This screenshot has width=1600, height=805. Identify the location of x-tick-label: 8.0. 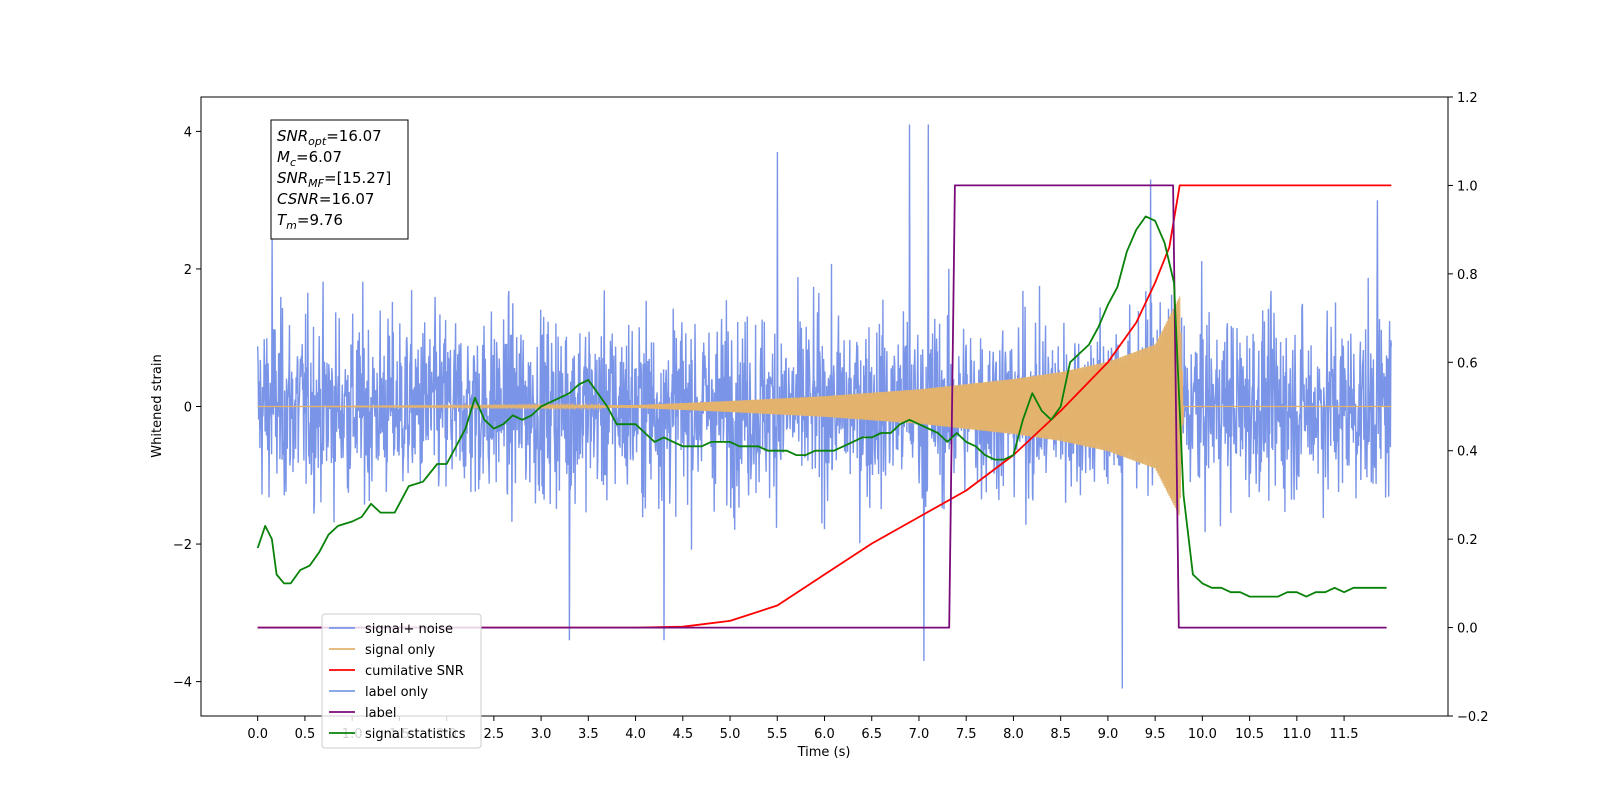
(1013, 734).